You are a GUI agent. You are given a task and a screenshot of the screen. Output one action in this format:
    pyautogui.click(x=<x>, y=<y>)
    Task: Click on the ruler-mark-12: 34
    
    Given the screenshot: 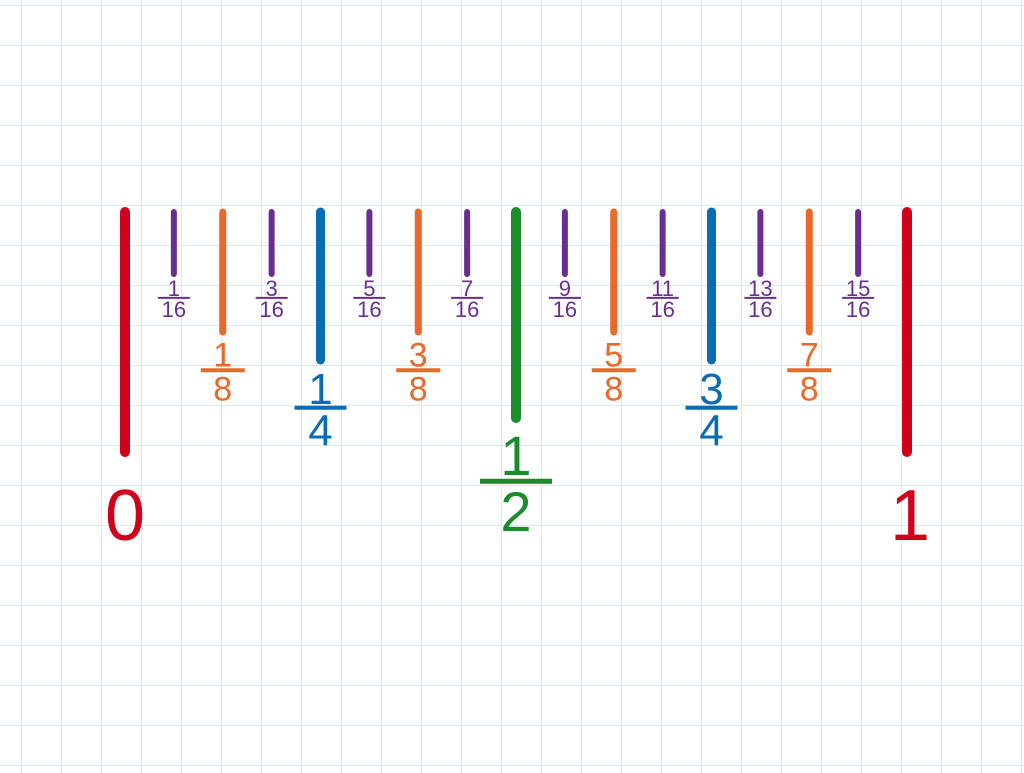 What is the action you would take?
    pyautogui.click(x=711, y=331)
    